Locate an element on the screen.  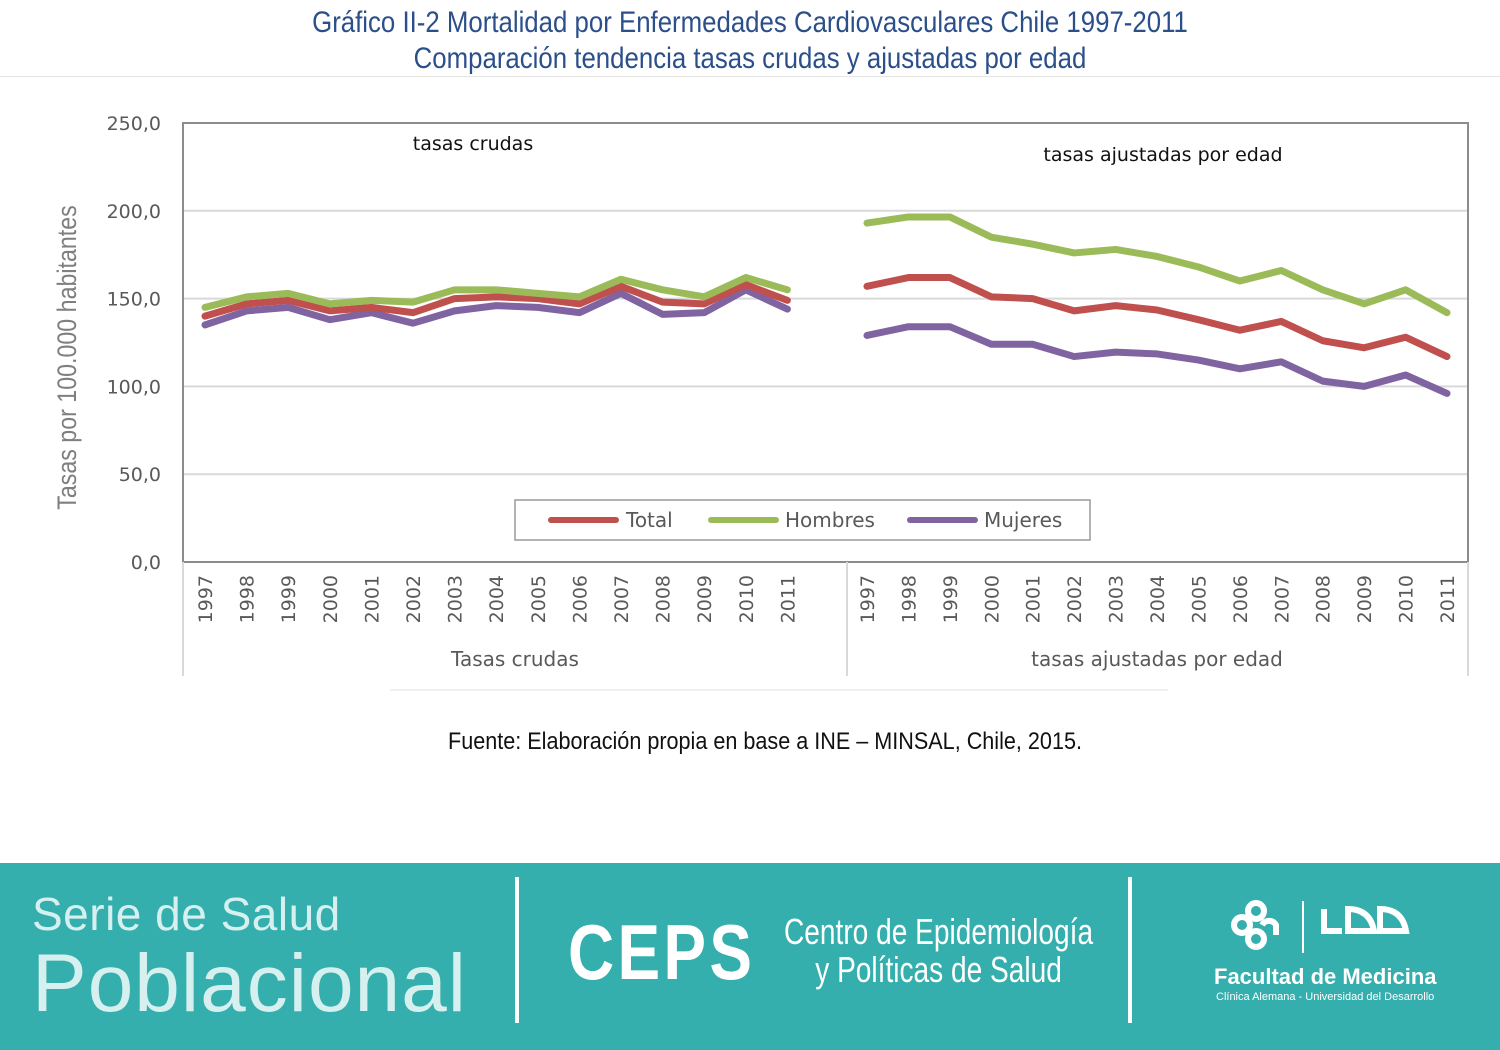
legend-label-total: Total is located at coordinates (649, 520).